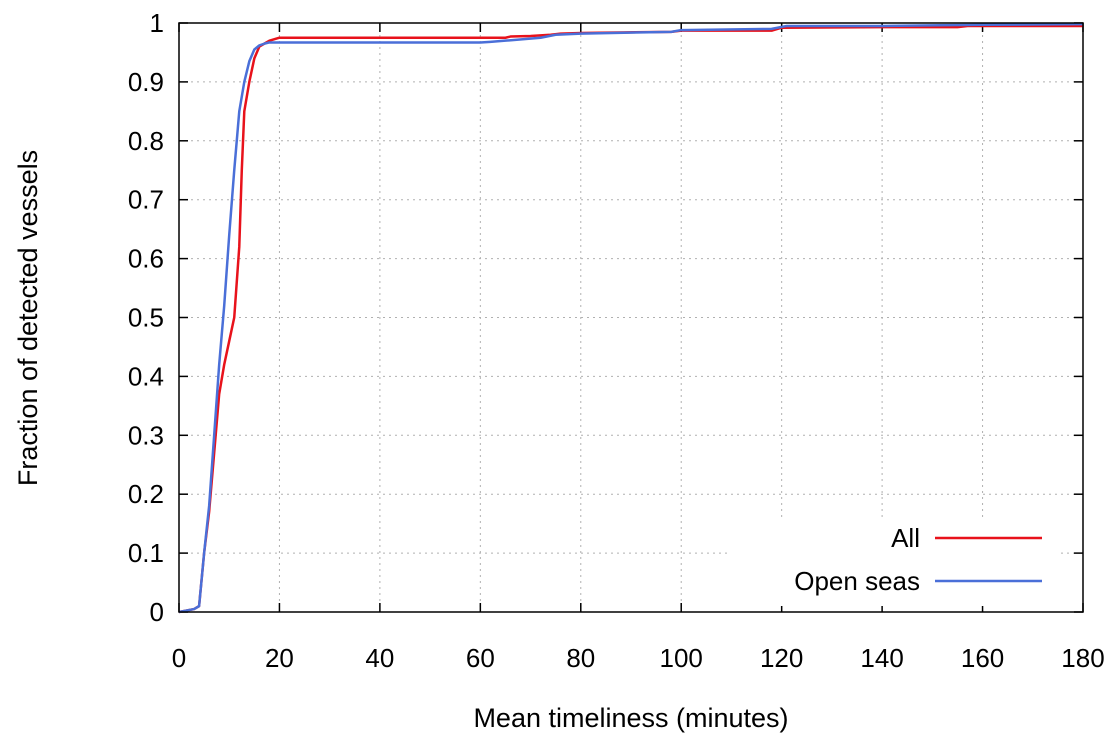 This screenshot has height=738, width=1120. Describe the element at coordinates (1082, 658) in the screenshot. I see `x-tick-label: 180` at that location.